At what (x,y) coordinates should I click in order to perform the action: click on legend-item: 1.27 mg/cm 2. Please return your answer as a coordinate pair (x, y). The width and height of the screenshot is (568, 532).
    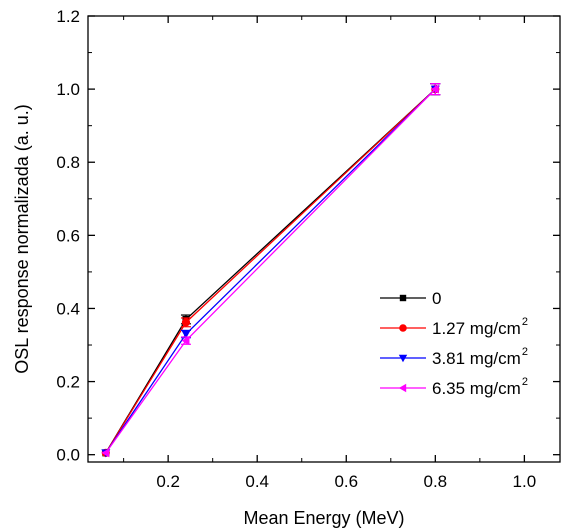
    Looking at the image, I should click on (454, 327).